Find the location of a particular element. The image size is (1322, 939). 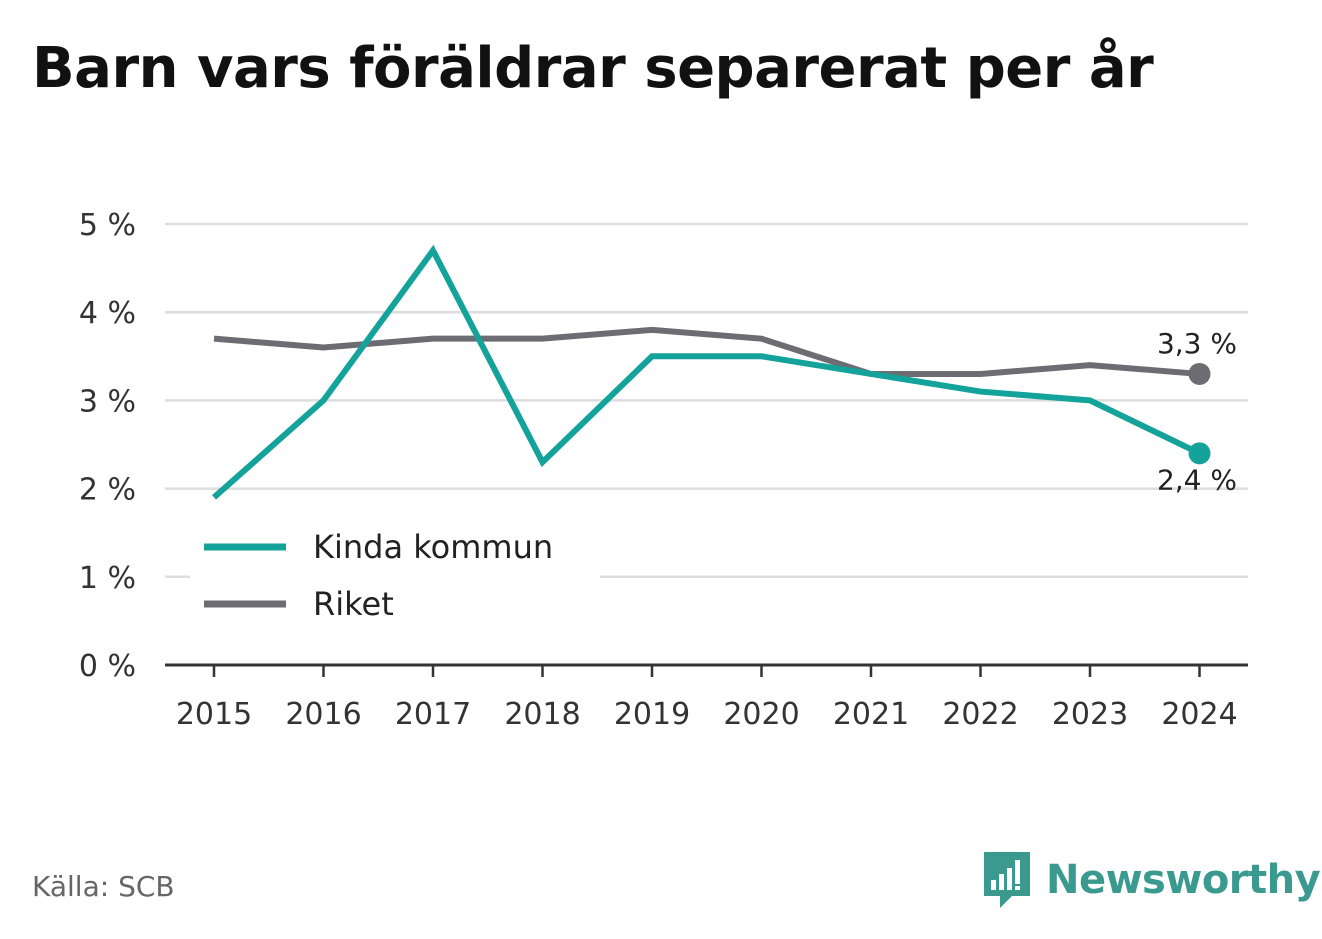

x-tick-label: 2024 is located at coordinates (1199, 714).